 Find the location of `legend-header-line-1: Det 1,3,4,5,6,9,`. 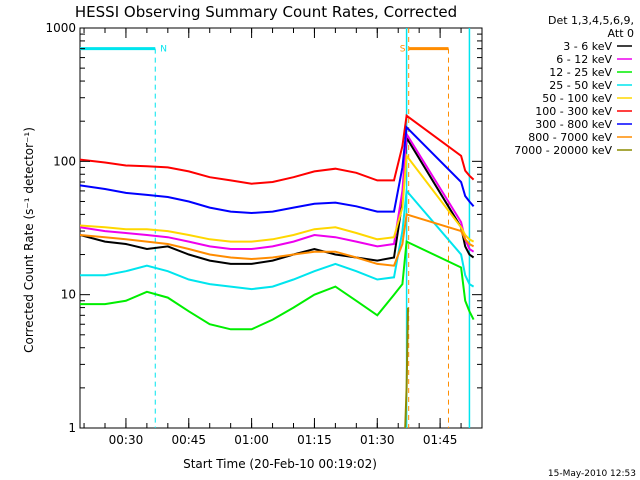

legend-header-line-1: Det 1,3,4,5,6,9, is located at coordinates (591, 20).